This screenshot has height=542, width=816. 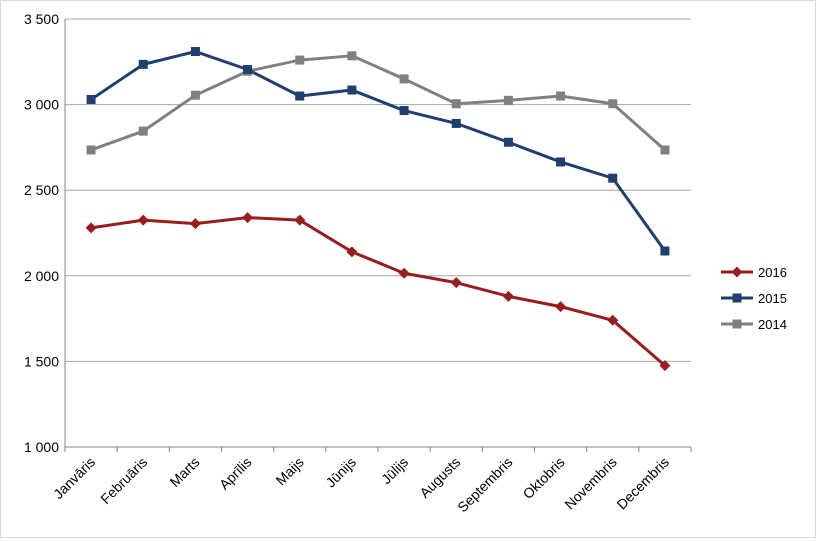 What do you see at coordinates (74, 478) in the screenshot?
I see `x-tick-label: Janvāris` at bounding box center [74, 478].